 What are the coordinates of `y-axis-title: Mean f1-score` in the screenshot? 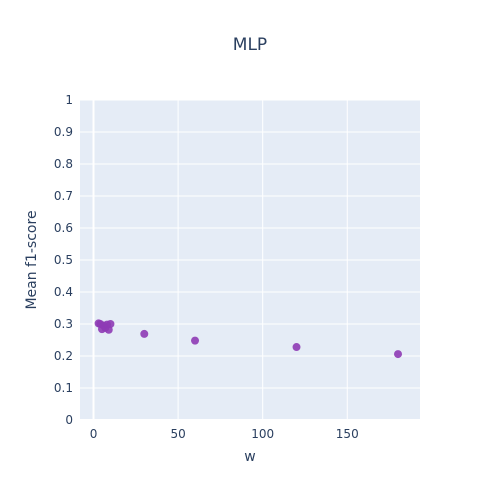 It's located at (32, 259).